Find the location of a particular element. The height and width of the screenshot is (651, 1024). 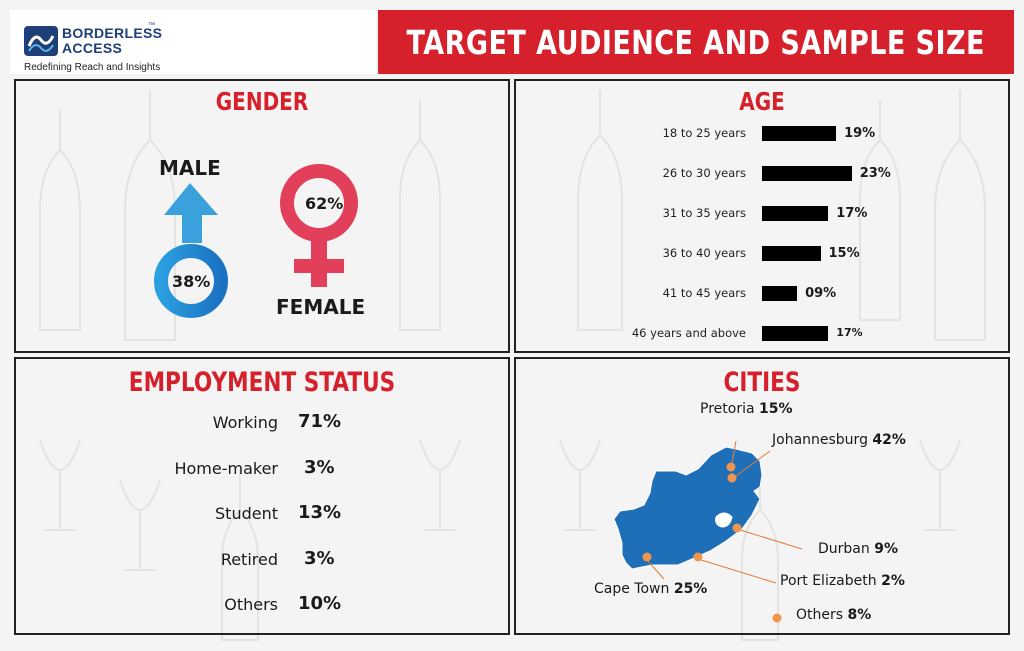

page-title: TARGET AUDIENCE AND SAMPLE SIZE is located at coordinates (696, 42).